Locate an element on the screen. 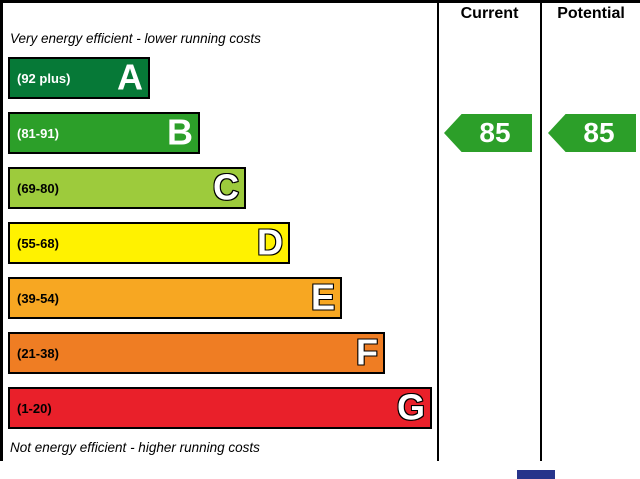 The width and height of the screenshot is (640, 479). band-letter: F is located at coordinates (367, 352).